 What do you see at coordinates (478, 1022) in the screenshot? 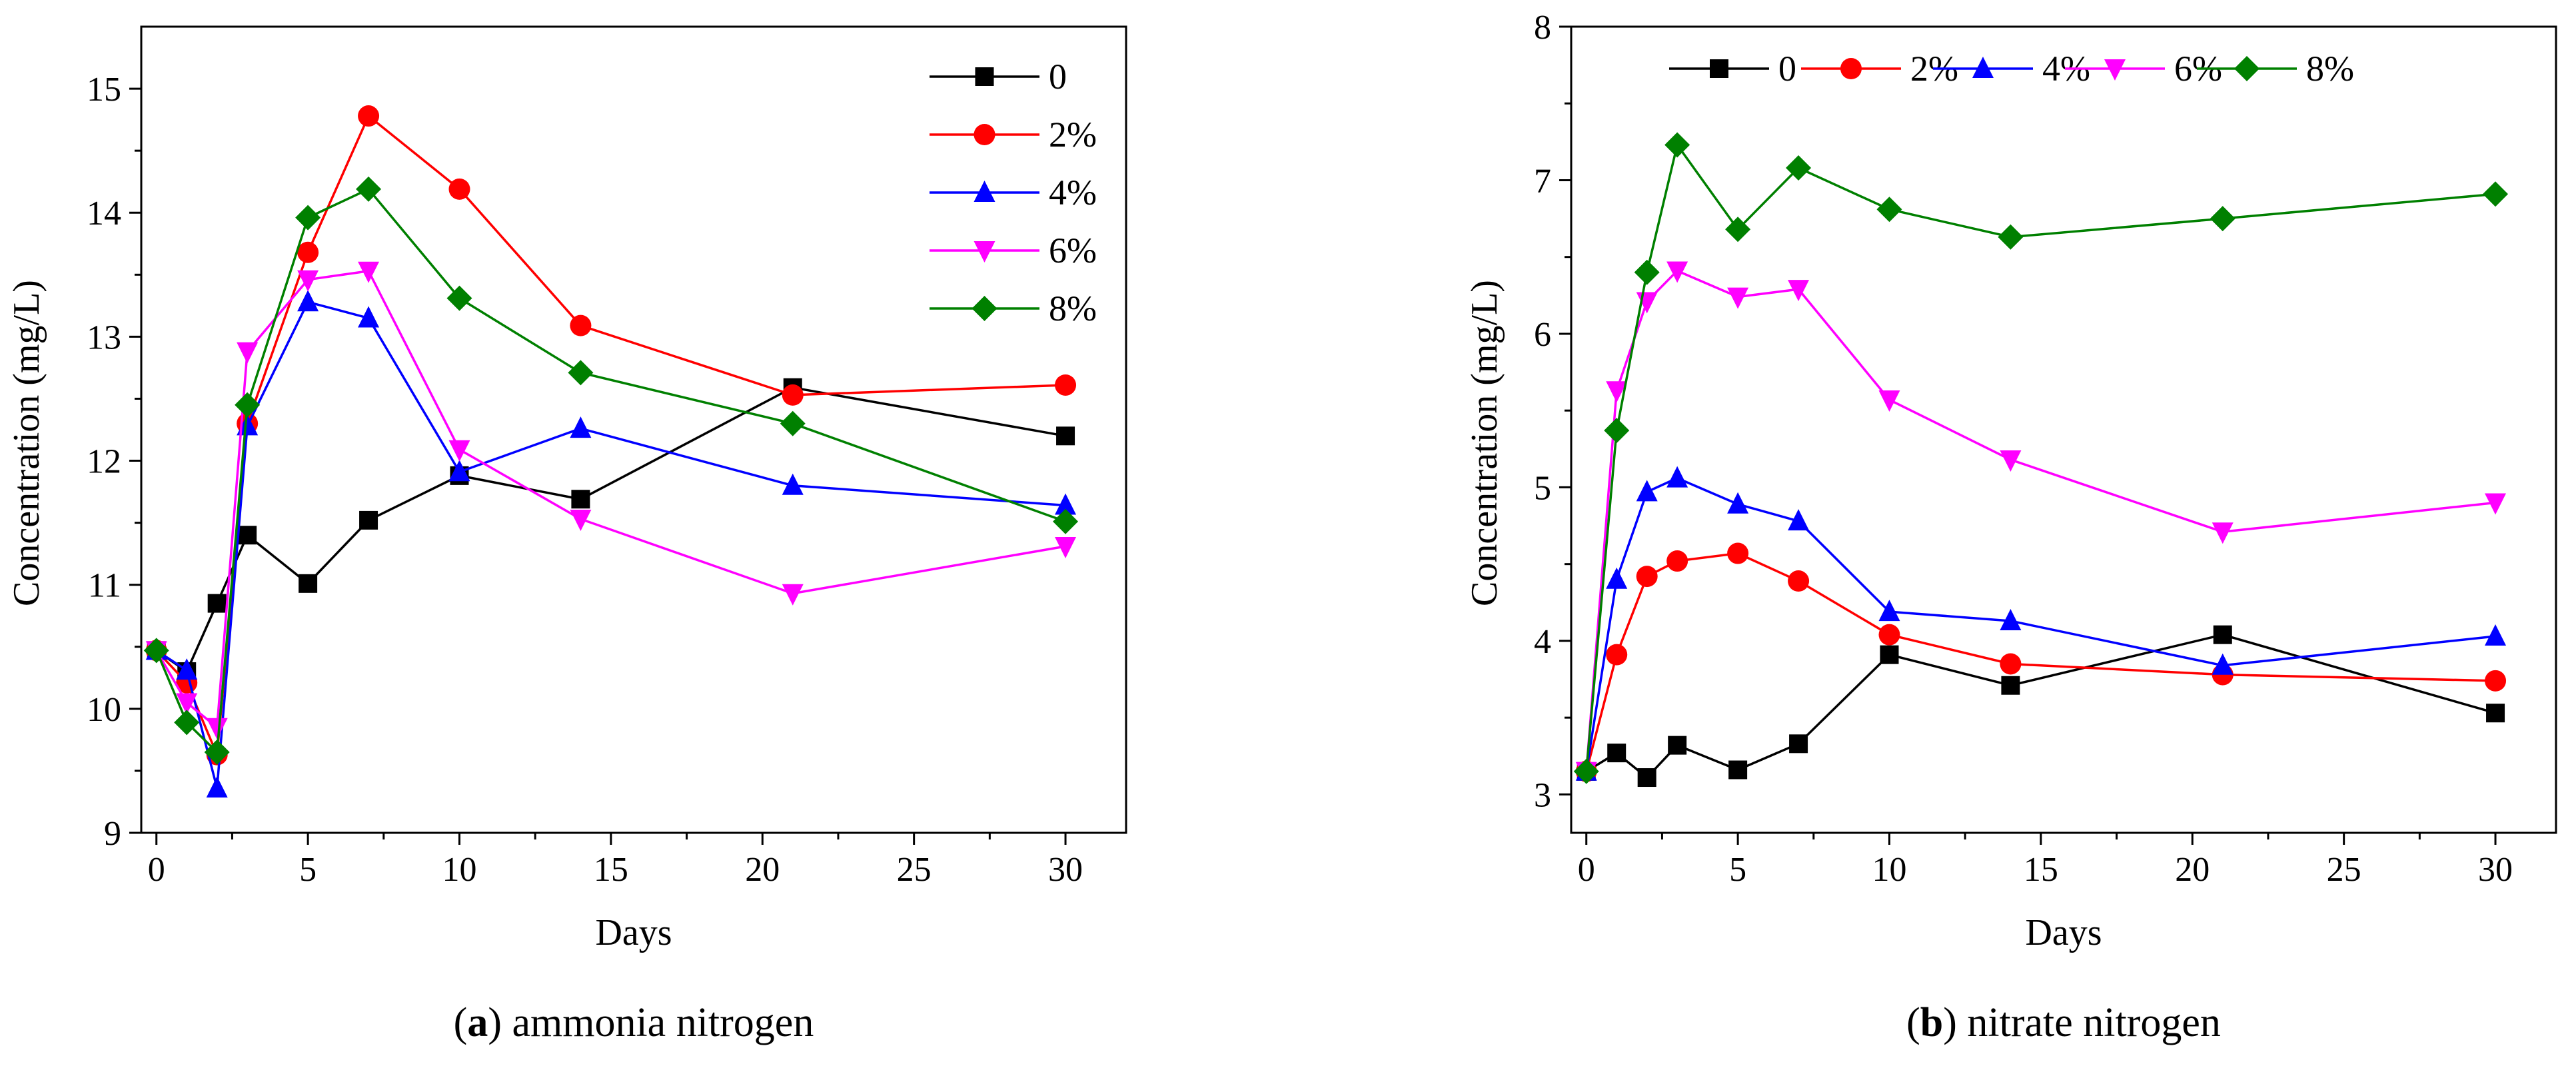
I see `caption-letter: a` at bounding box center [478, 1022].